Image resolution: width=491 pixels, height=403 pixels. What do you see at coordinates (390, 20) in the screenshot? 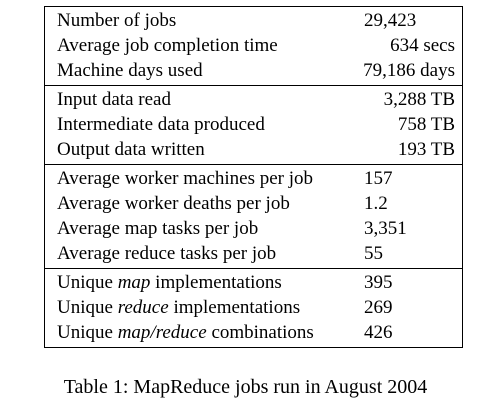
I see `row-value: 29,423` at bounding box center [390, 20].